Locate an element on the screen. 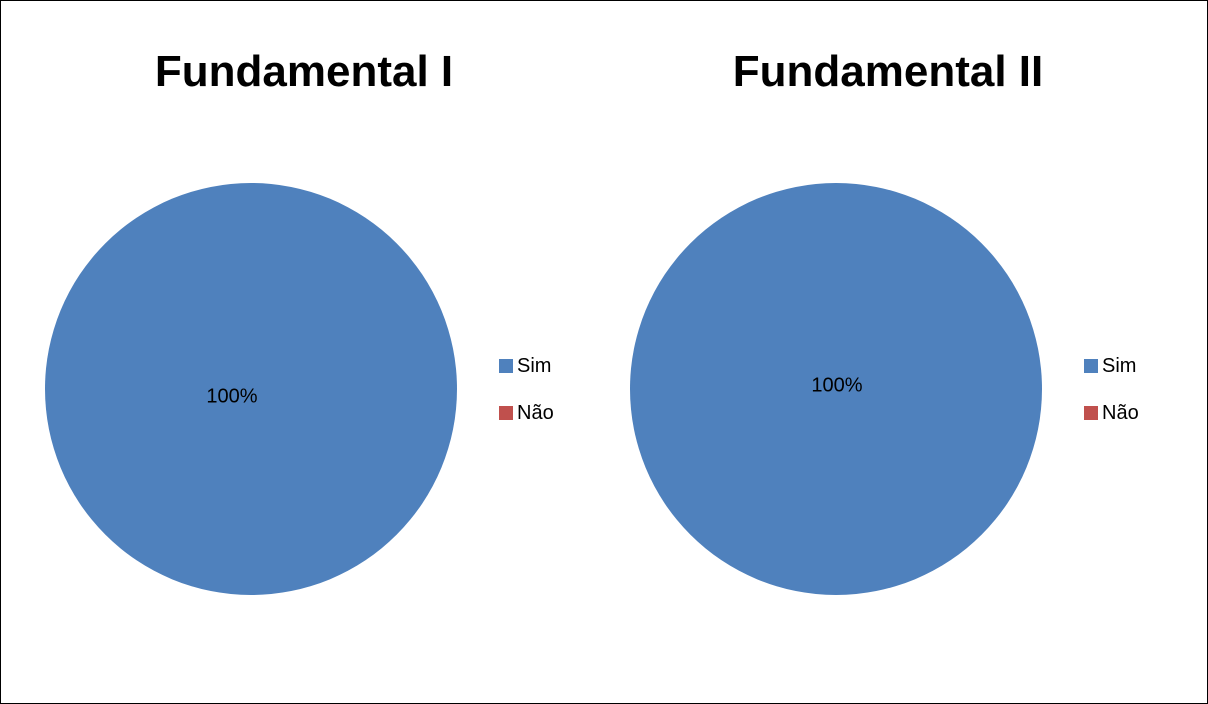 The width and height of the screenshot is (1208, 704). legend-fundamental-i: Sim Não is located at coordinates (526, 401).